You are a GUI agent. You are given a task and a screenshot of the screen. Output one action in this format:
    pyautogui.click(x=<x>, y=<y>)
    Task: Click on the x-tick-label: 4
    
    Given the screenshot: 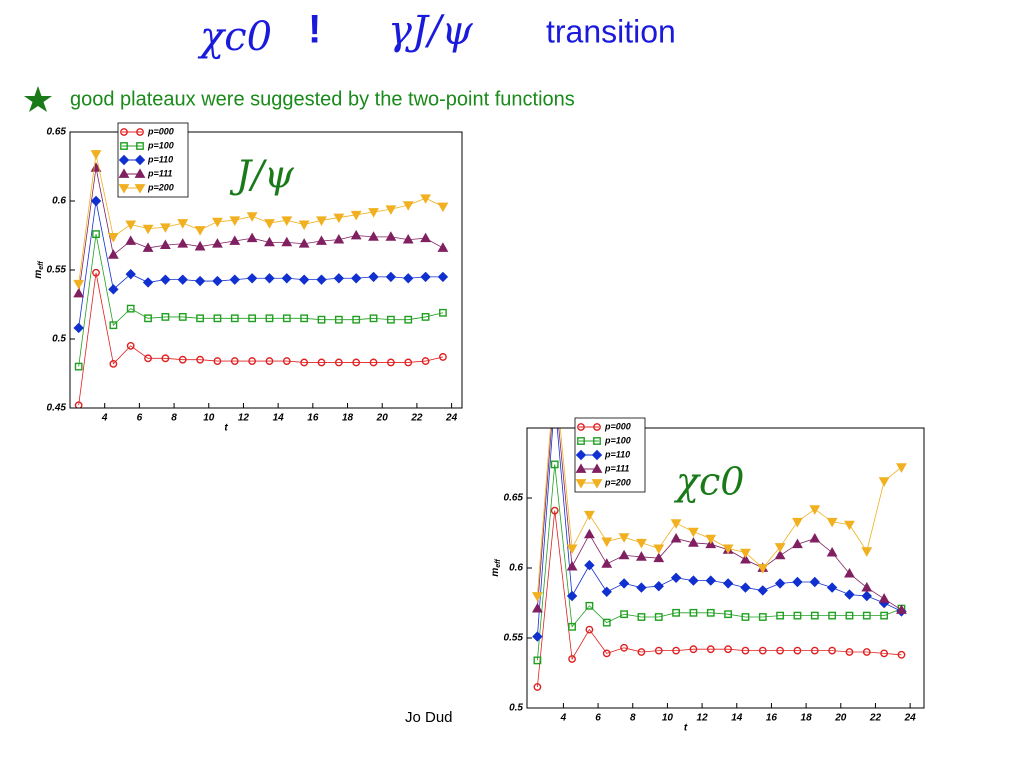 What is the action you would take?
    pyautogui.click(x=563, y=718)
    